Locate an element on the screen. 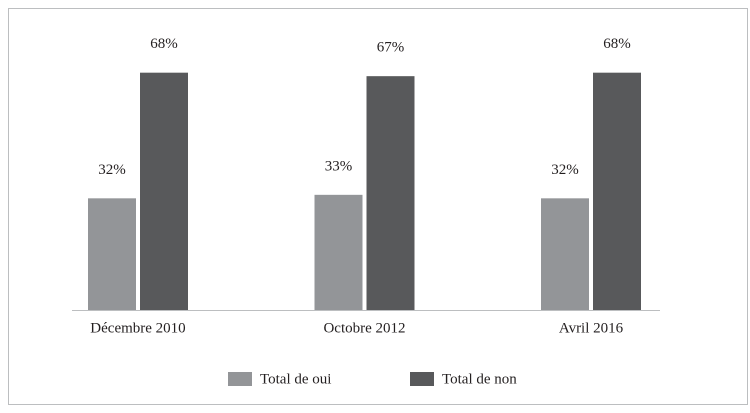 The width and height of the screenshot is (750, 413). x-tick-label: Octobre 2012 is located at coordinates (364, 328).